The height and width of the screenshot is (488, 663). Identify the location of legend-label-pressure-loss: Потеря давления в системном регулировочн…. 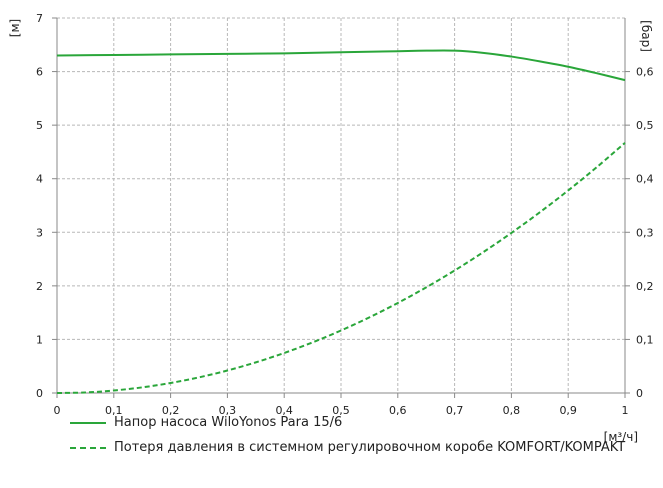
(370, 447).